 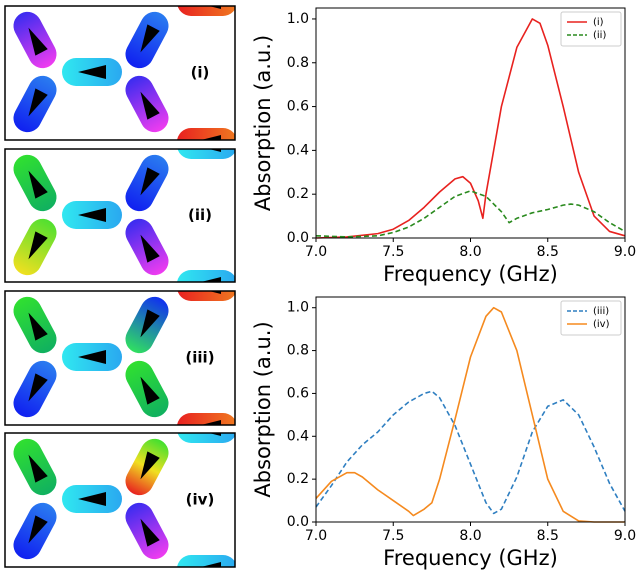 What do you see at coordinates (599, 35) in the screenshot?
I see `legend-label: (ii)` at bounding box center [599, 35].